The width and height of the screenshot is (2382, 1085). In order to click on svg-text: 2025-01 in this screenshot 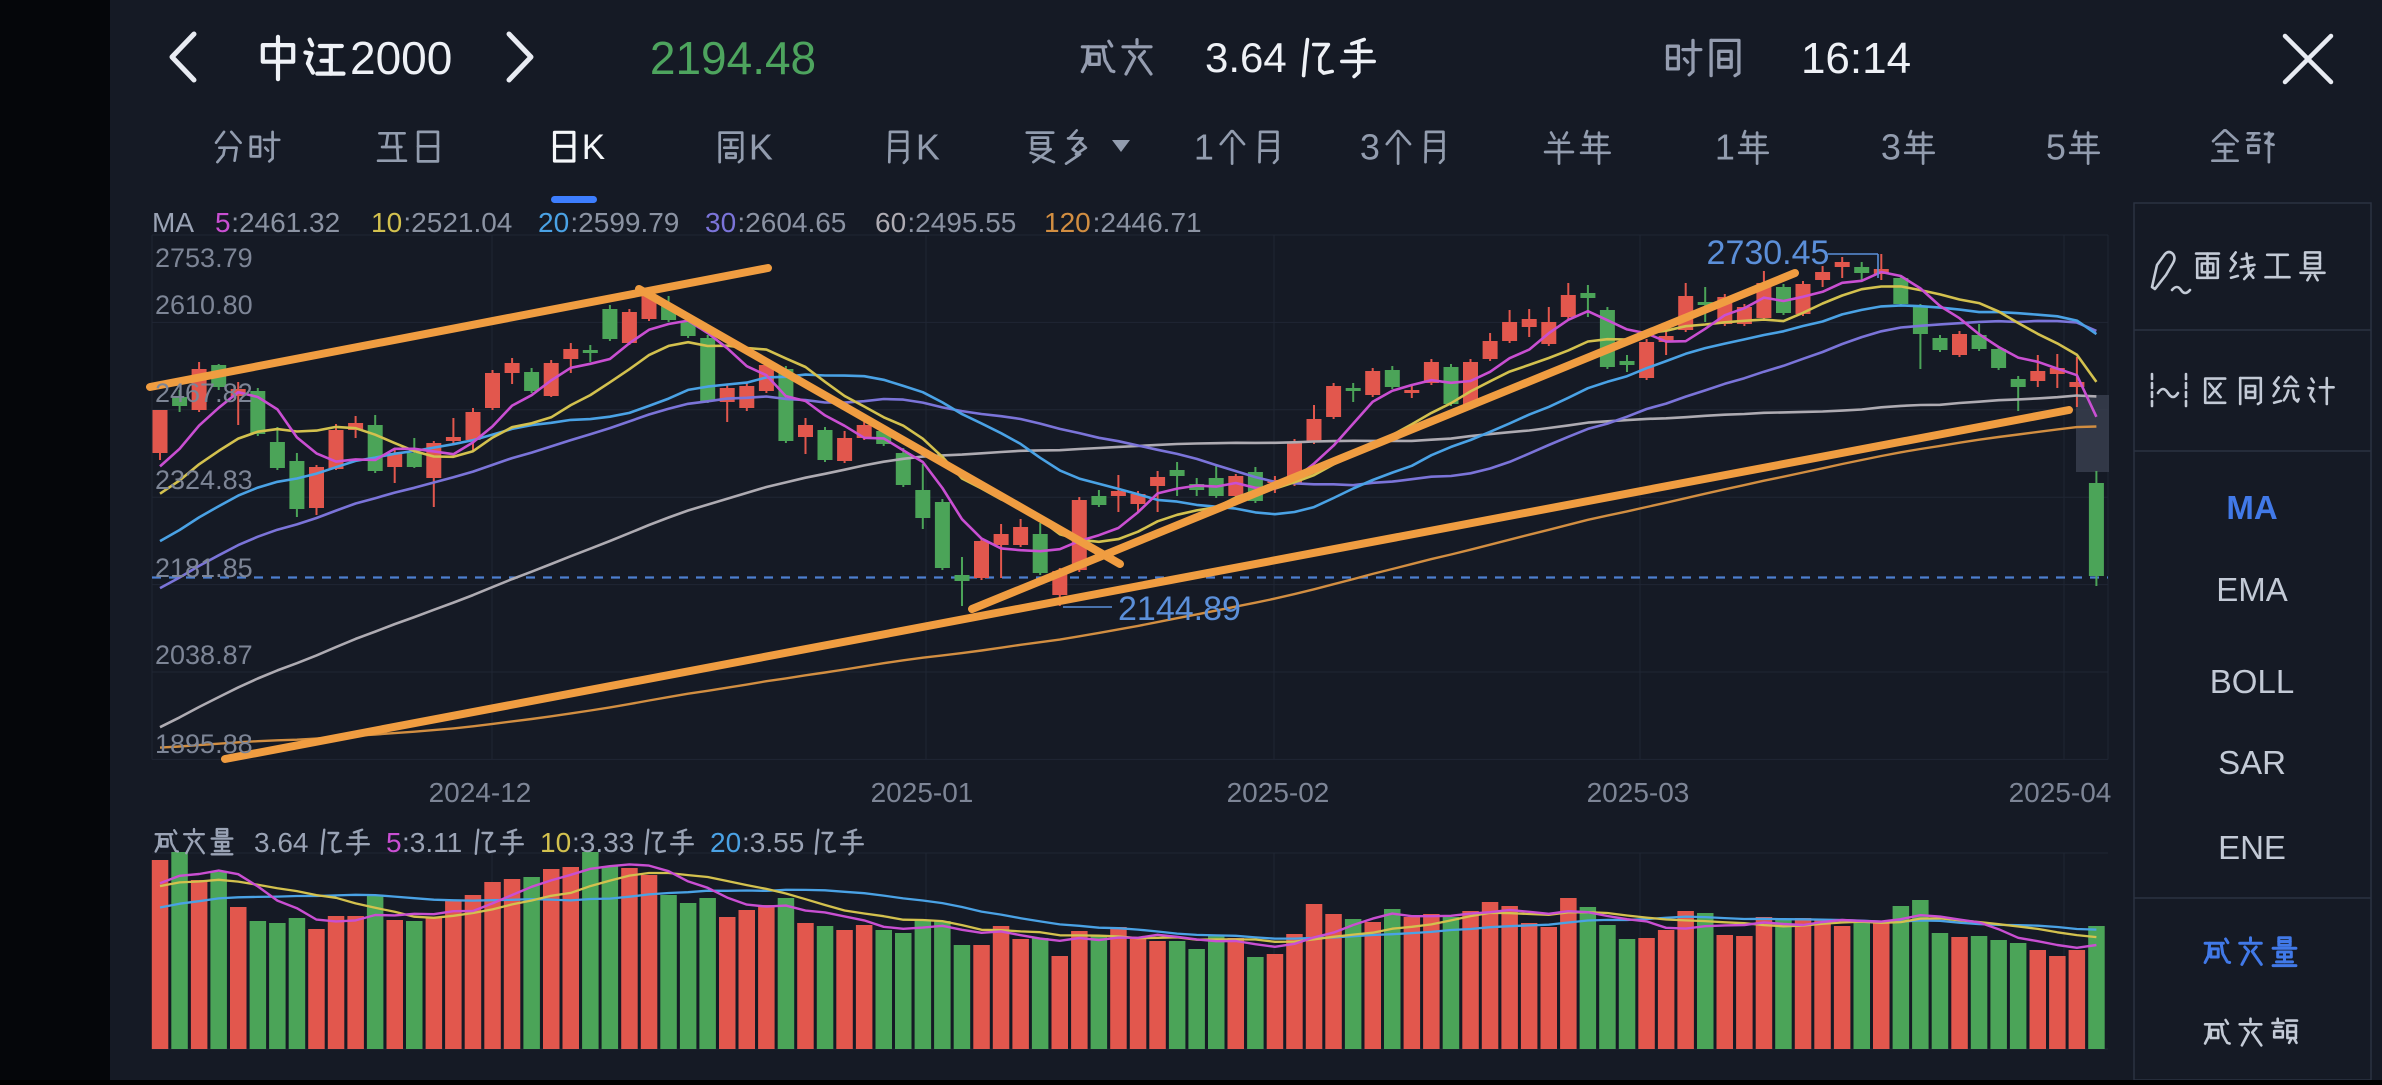, I will do `click(922, 792)`.